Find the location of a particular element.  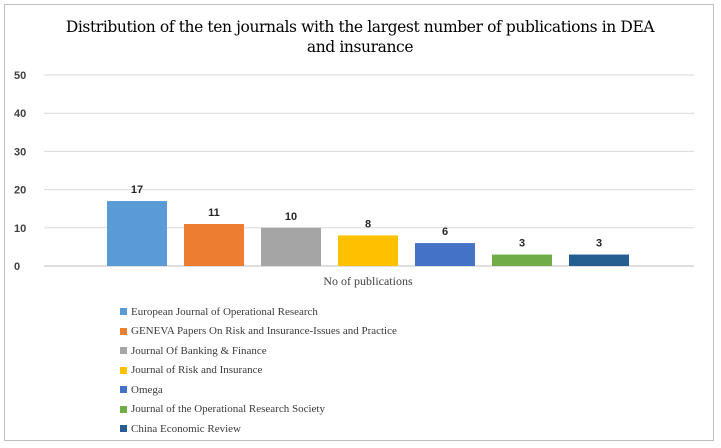

legend-item: Journal of Risk and Insurance is located at coordinates (380, 371).